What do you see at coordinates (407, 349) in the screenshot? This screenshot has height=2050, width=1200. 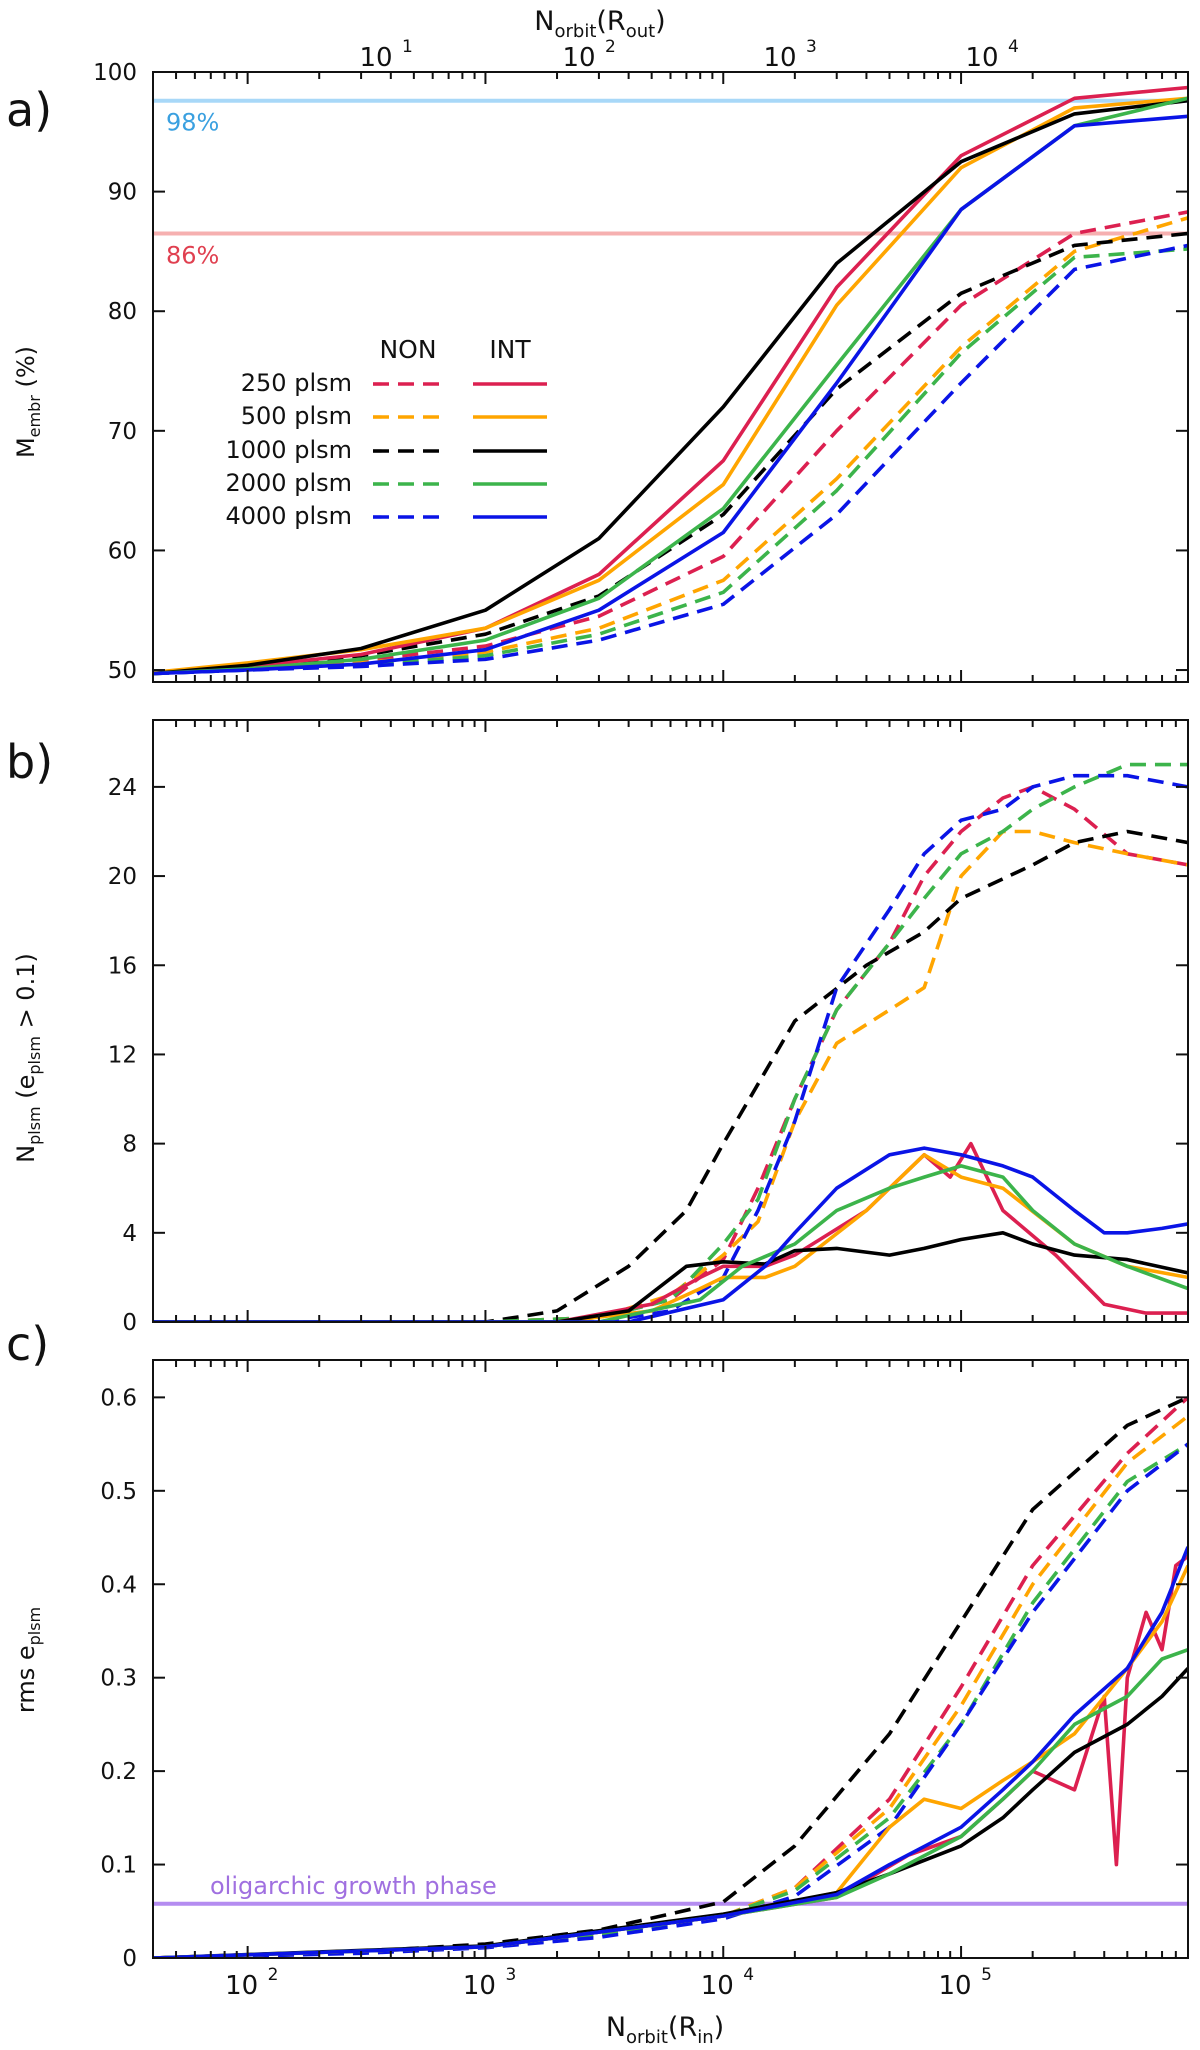 I see `legend-header-non: NON` at bounding box center [407, 349].